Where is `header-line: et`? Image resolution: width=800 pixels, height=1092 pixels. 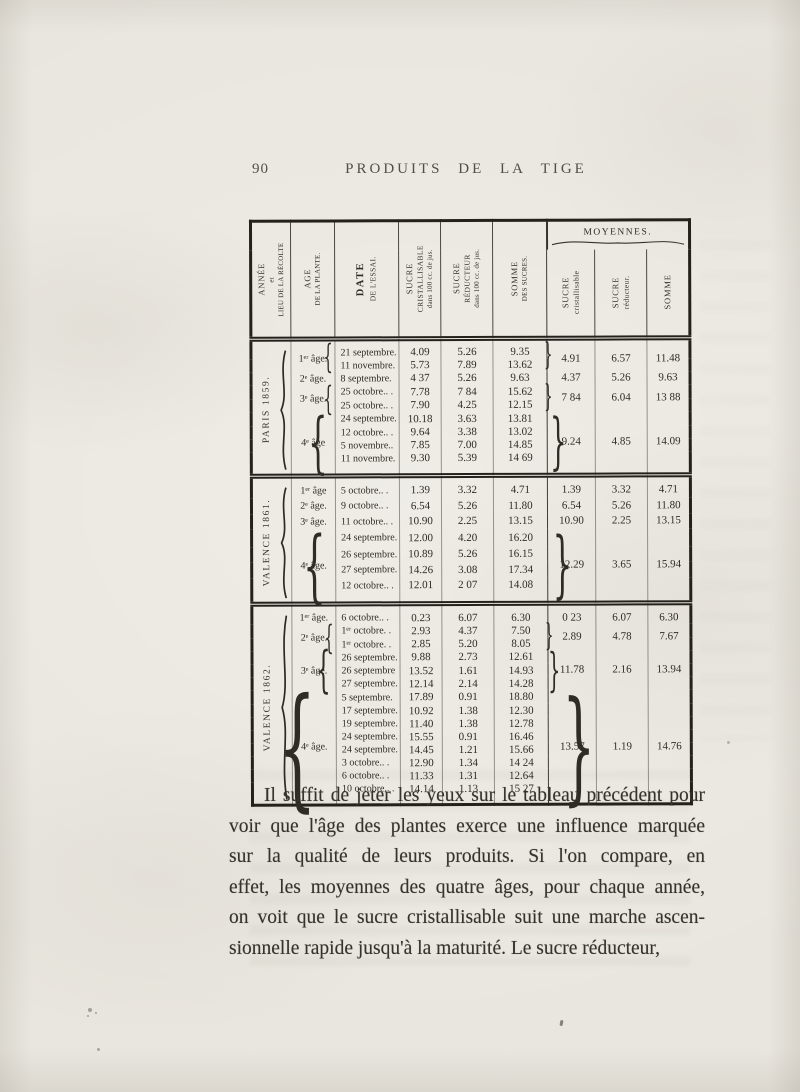
header-line: et is located at coordinates (271, 279).